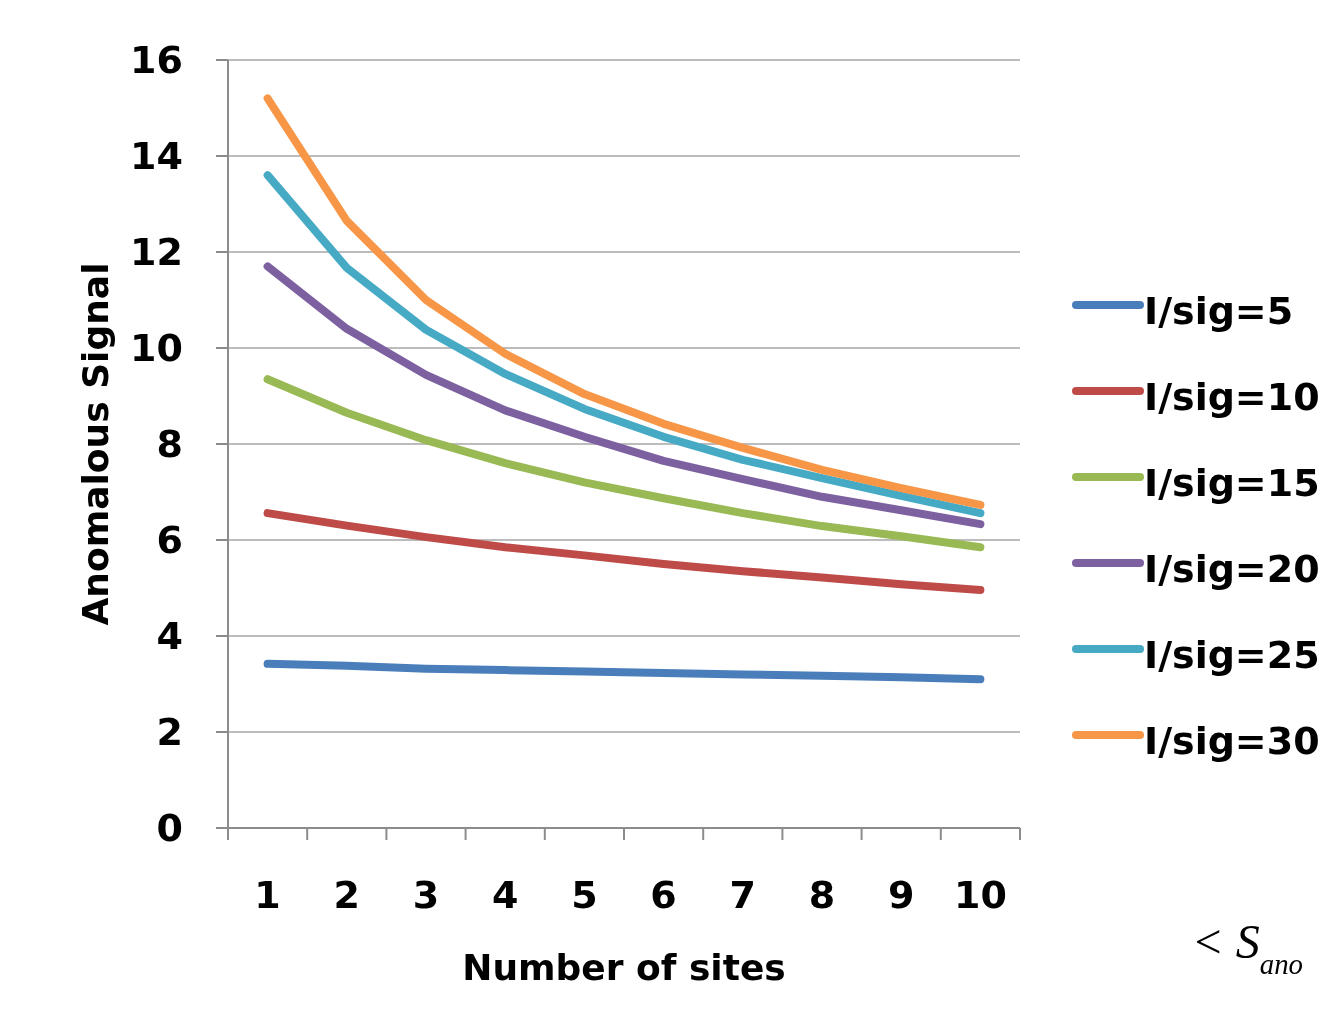  I want to click on legend-label: I/sig=30, so click(1232, 741).